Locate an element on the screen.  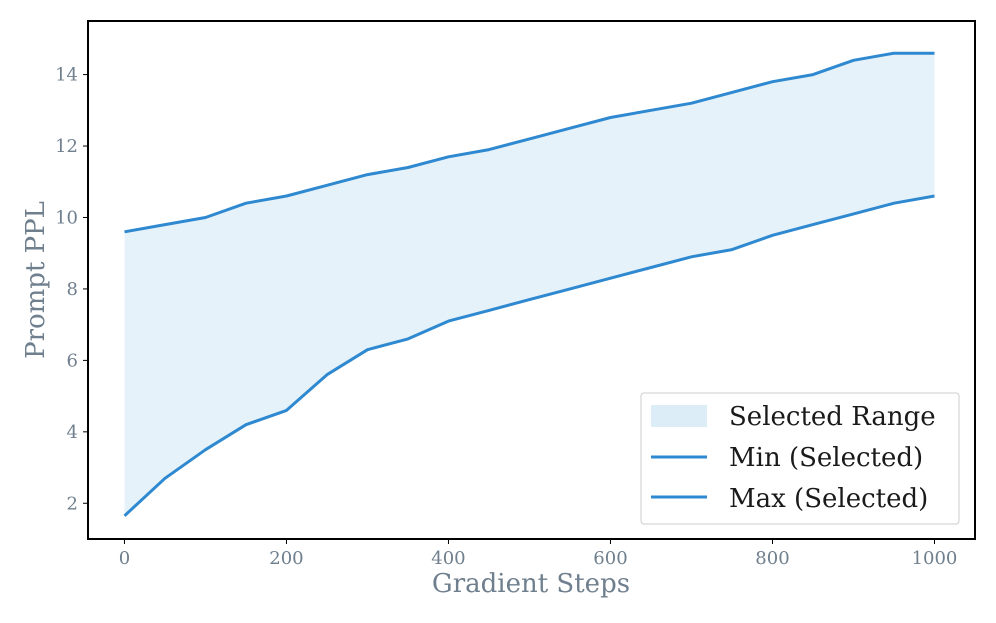
y-tick-label: 2 is located at coordinates (72, 503).